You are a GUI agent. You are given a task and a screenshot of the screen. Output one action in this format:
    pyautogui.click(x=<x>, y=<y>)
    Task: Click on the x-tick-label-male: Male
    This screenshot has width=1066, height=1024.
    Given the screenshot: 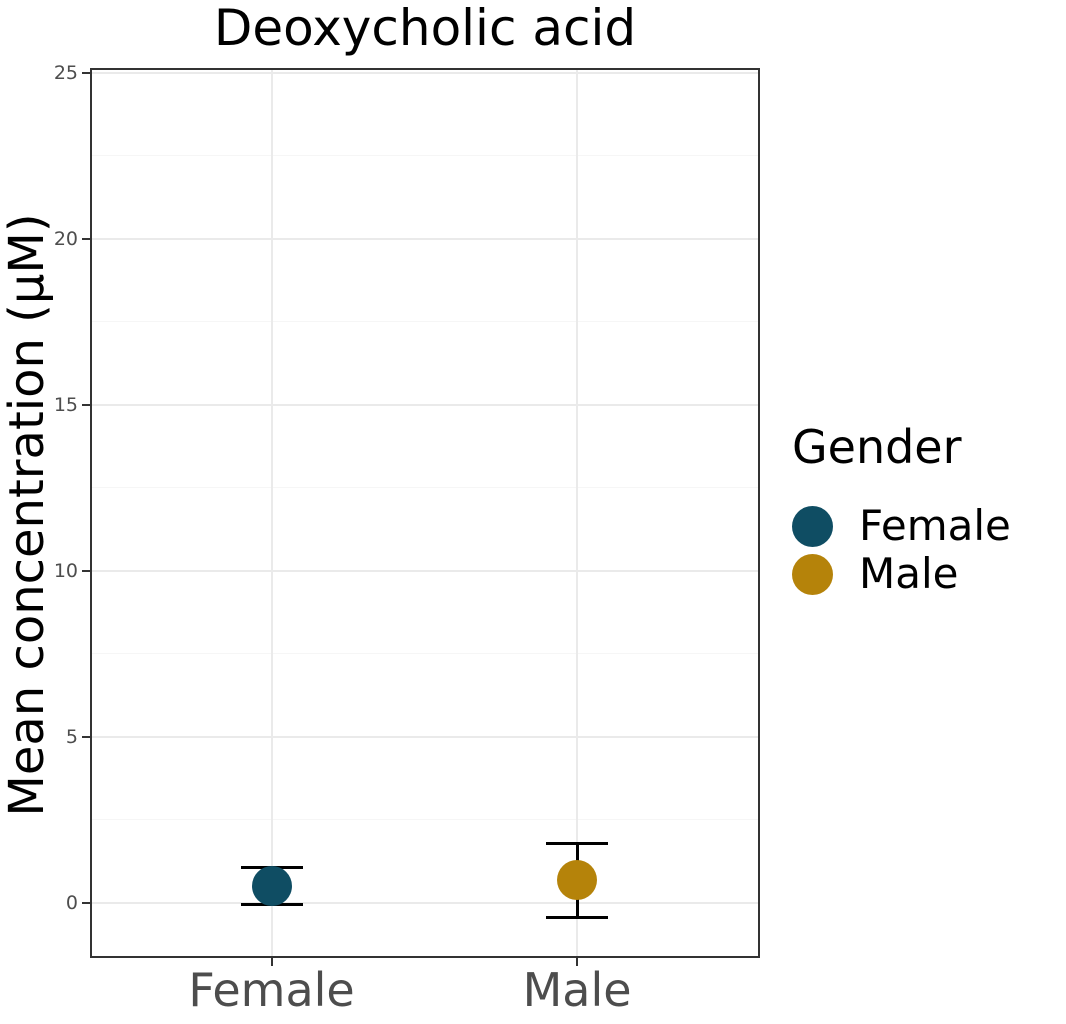 What is the action you would take?
    pyautogui.click(x=577, y=990)
    